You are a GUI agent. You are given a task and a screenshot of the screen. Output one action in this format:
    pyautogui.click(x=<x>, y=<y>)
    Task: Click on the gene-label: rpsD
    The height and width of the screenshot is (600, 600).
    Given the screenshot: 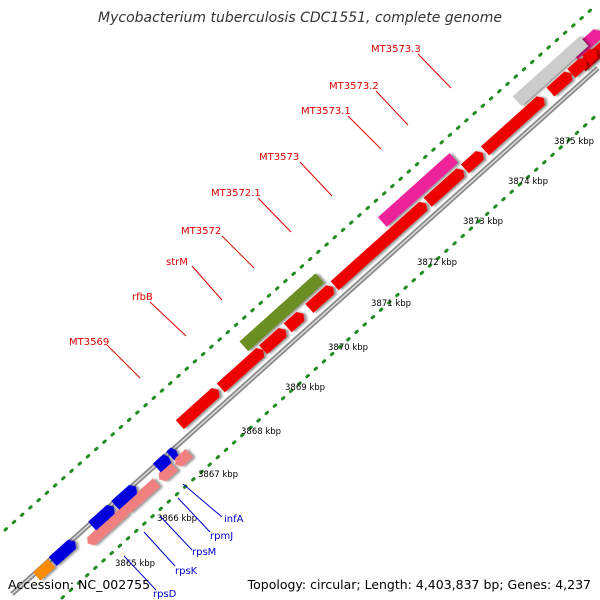 What is the action you would take?
    pyautogui.click(x=165, y=594)
    